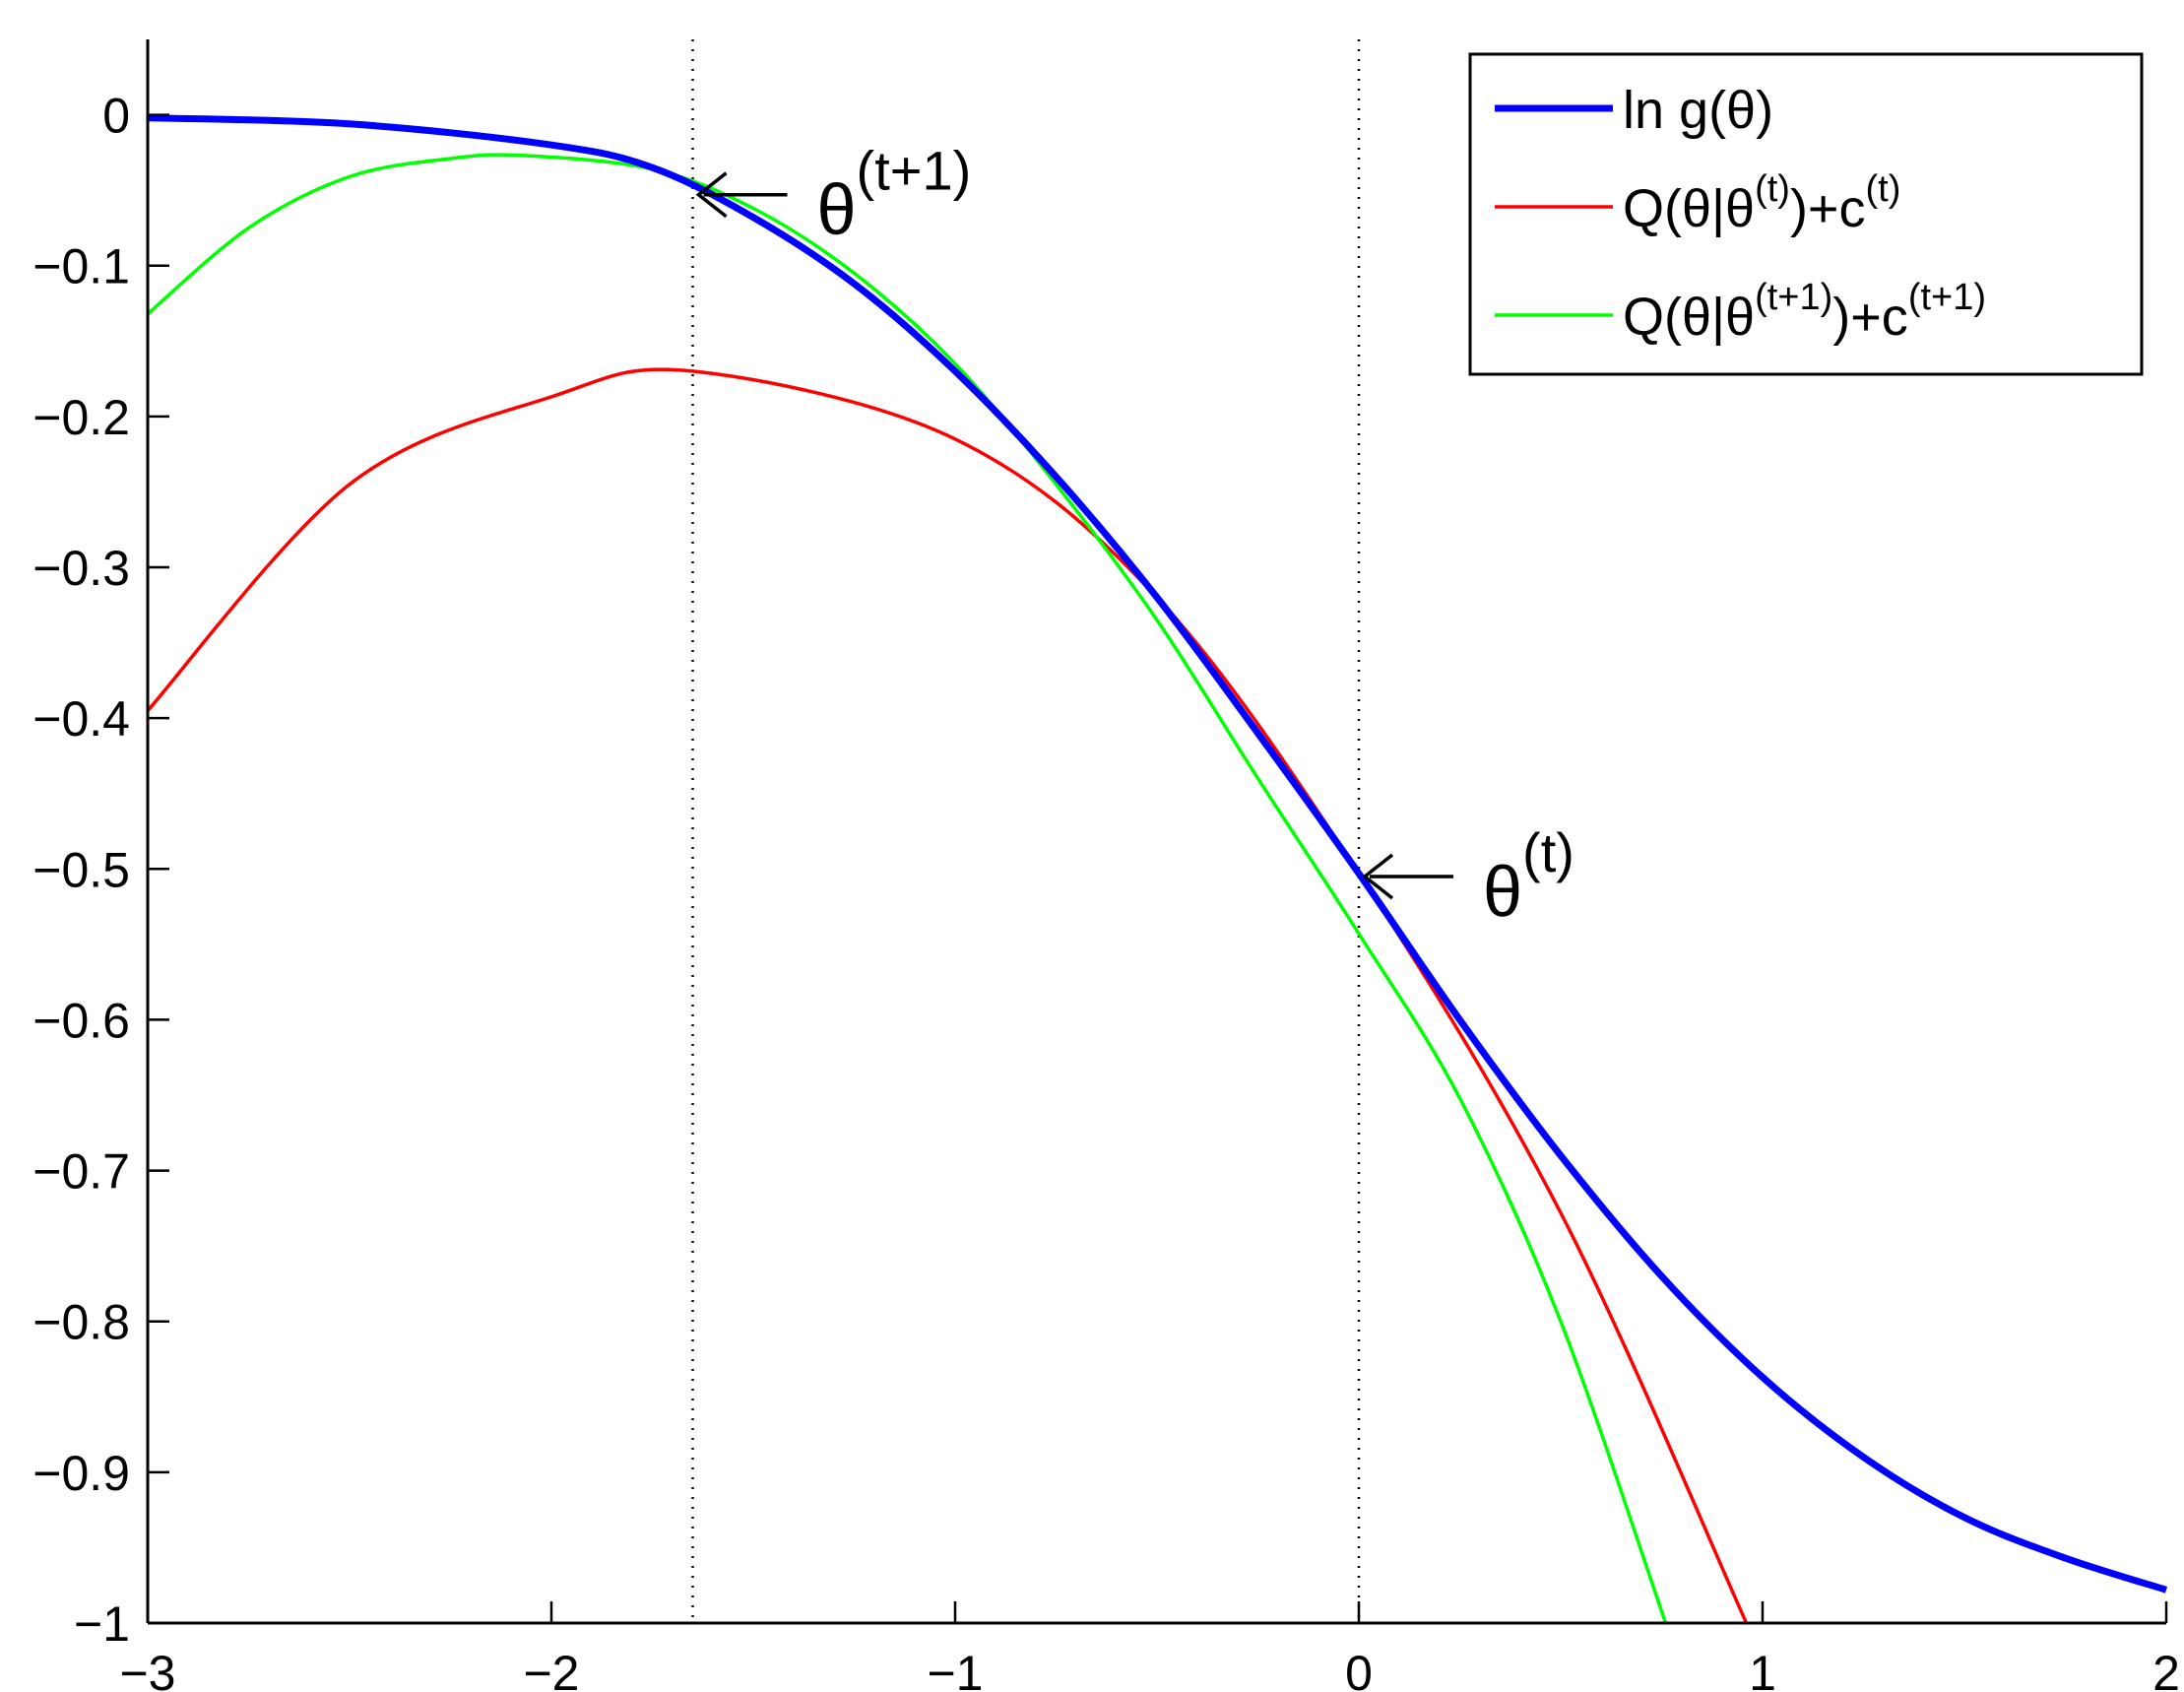 The image size is (2184, 1692). I want to click on legend-label: ln g(θ), so click(1698, 110).